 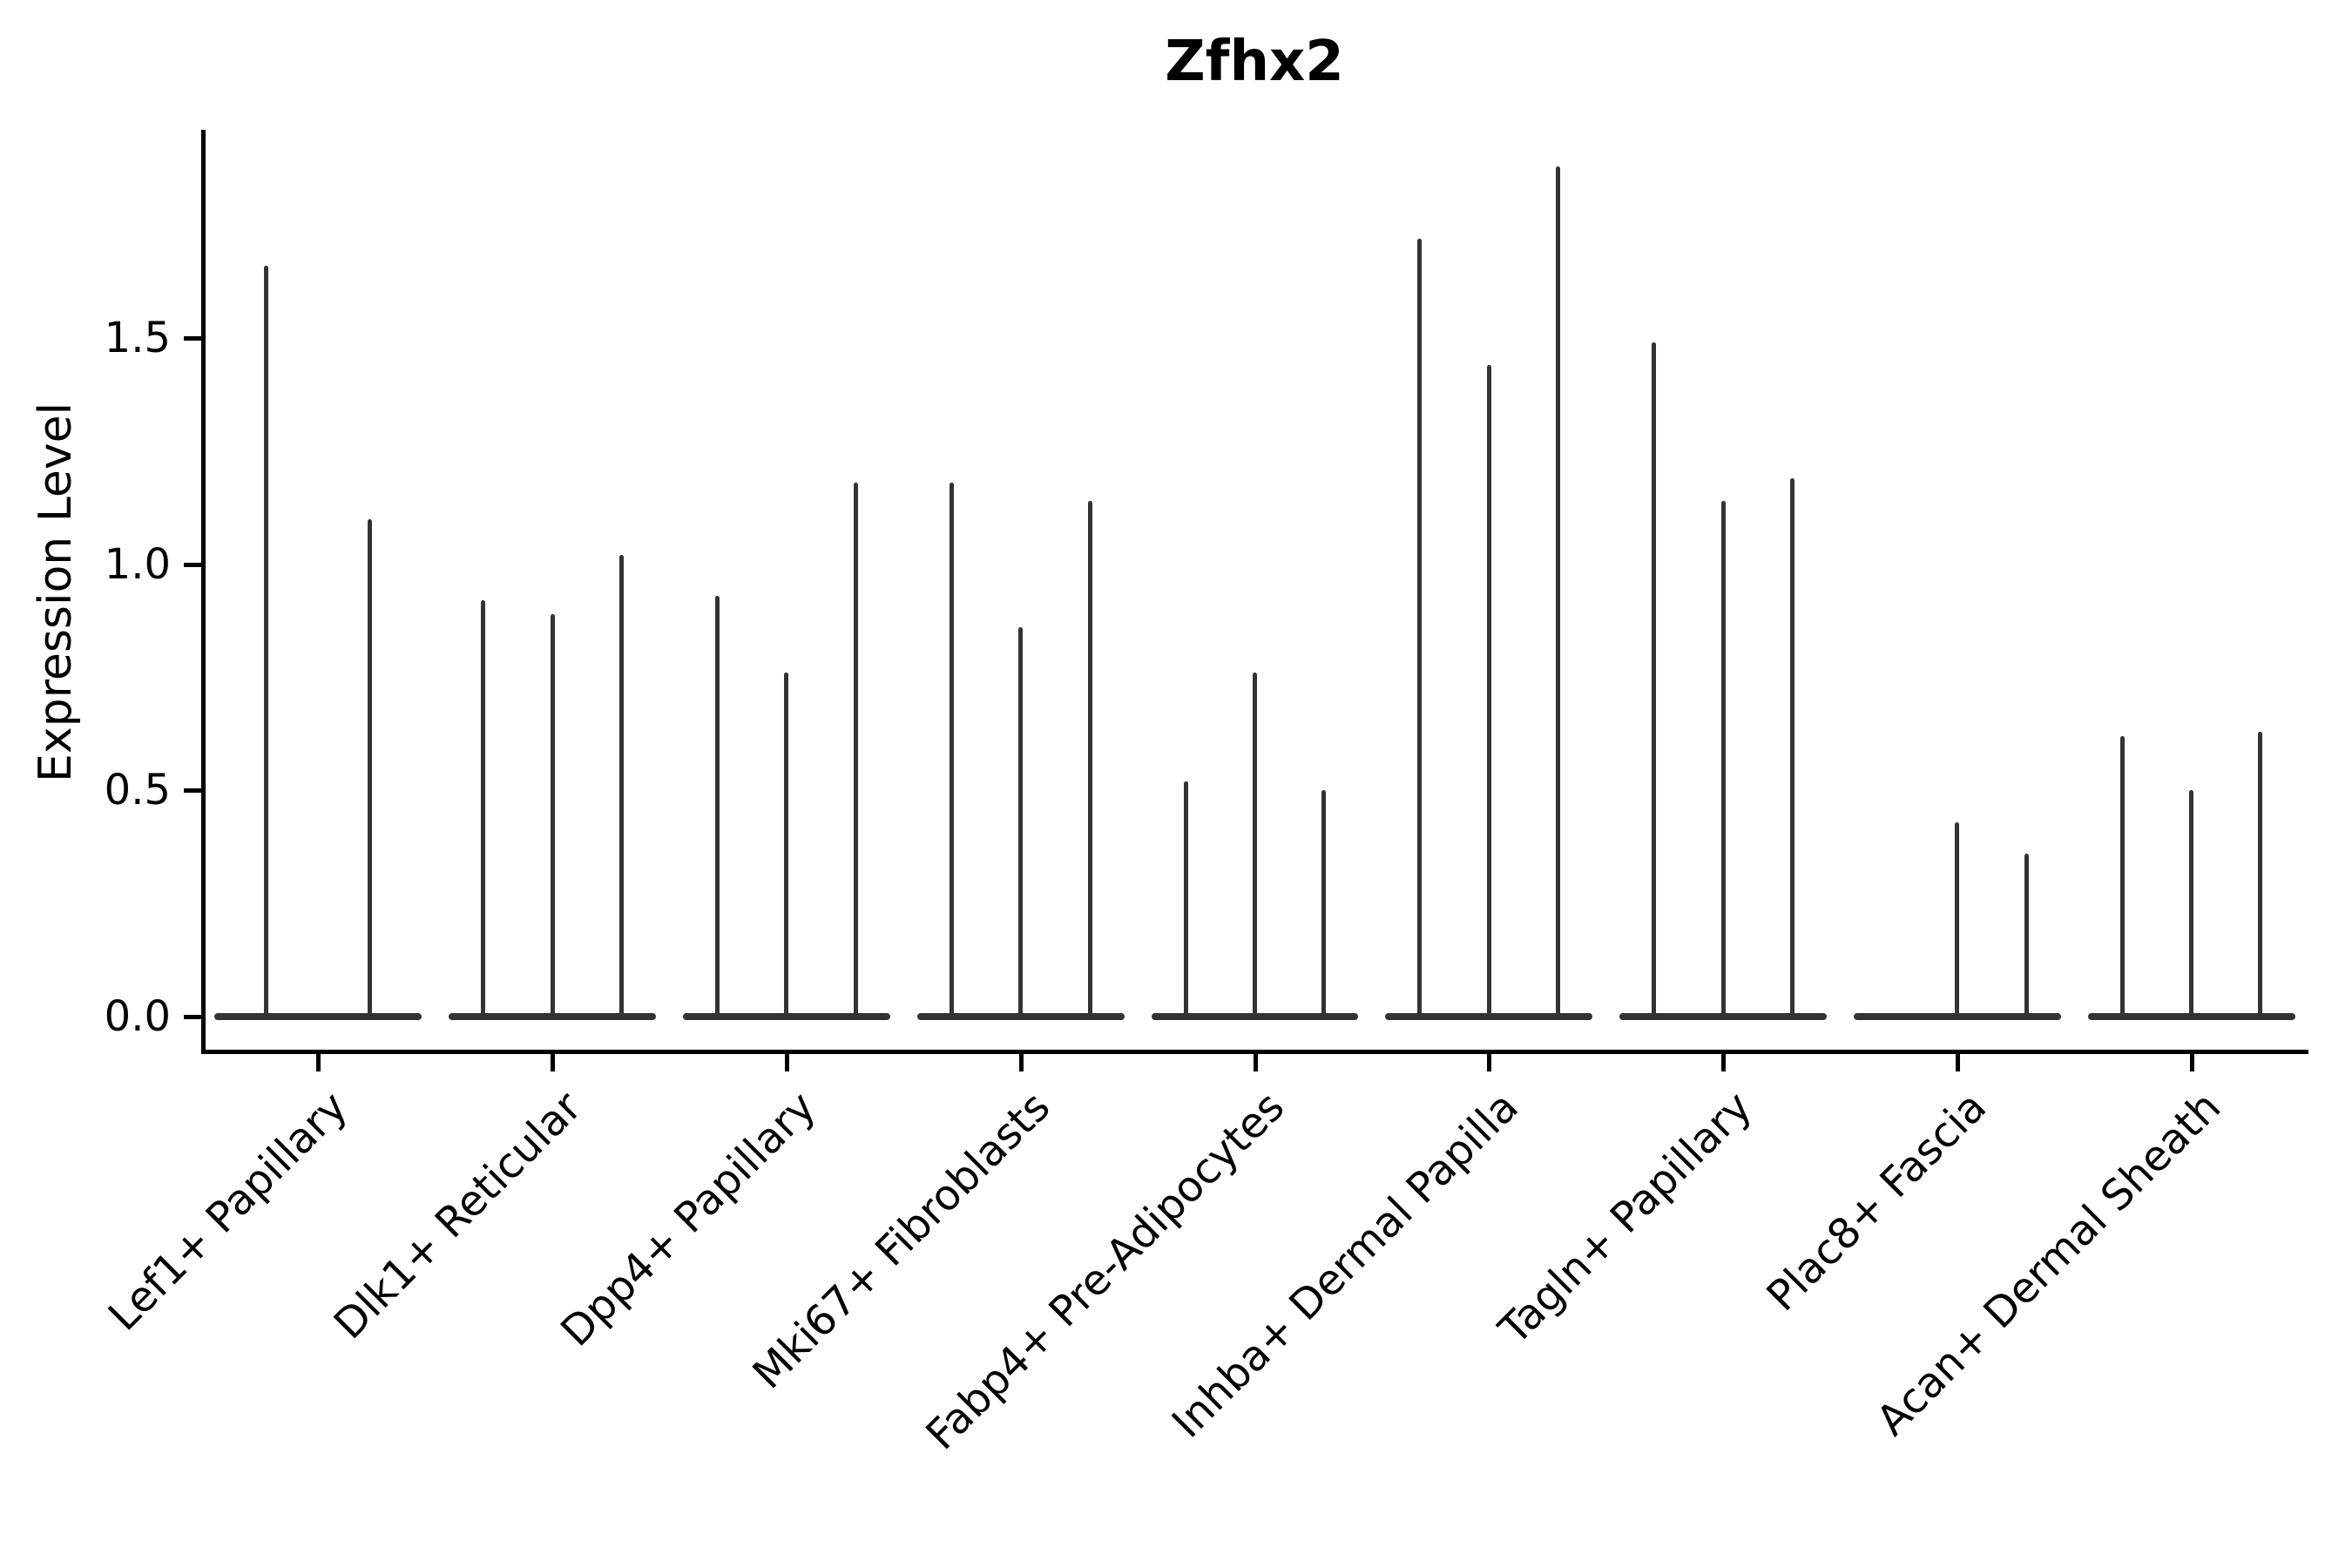 I want to click on x-axis-label: Lef1+ Papillary, so click(x=228, y=1211).